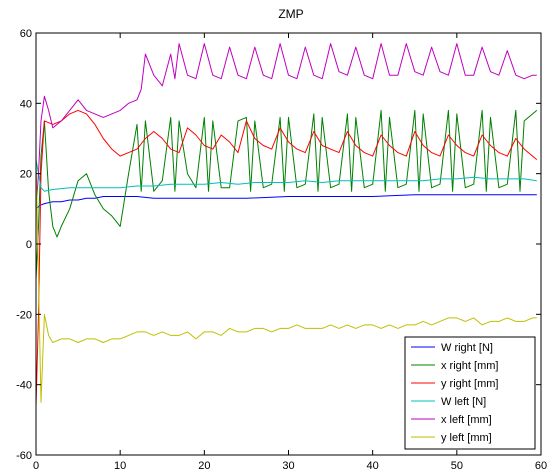 The height and width of the screenshot is (475, 548). I want to click on x-tick-label: 60, so click(541, 466).